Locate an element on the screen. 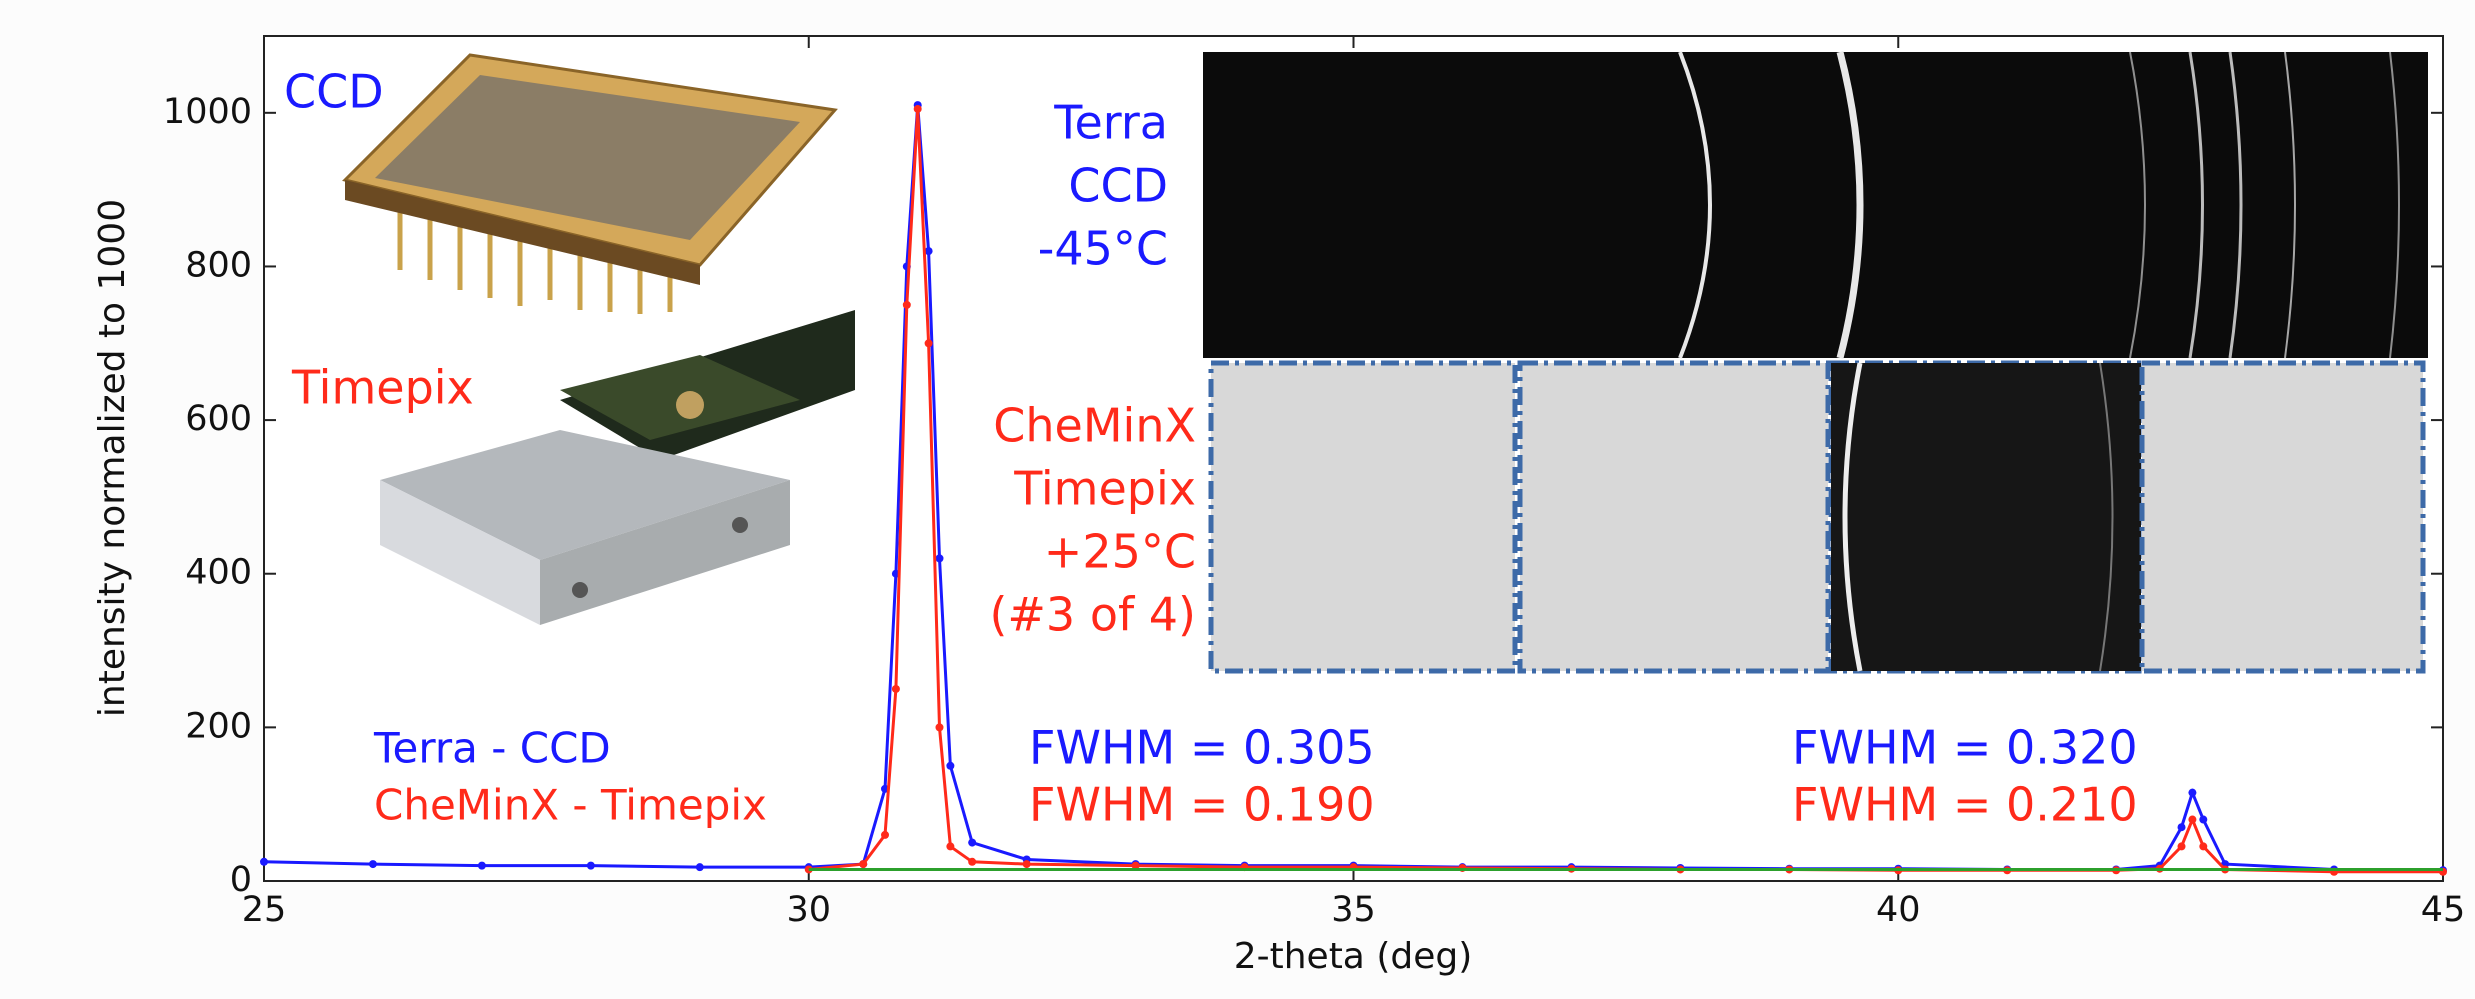  y-tick-label: 200 is located at coordinates (218, 726).